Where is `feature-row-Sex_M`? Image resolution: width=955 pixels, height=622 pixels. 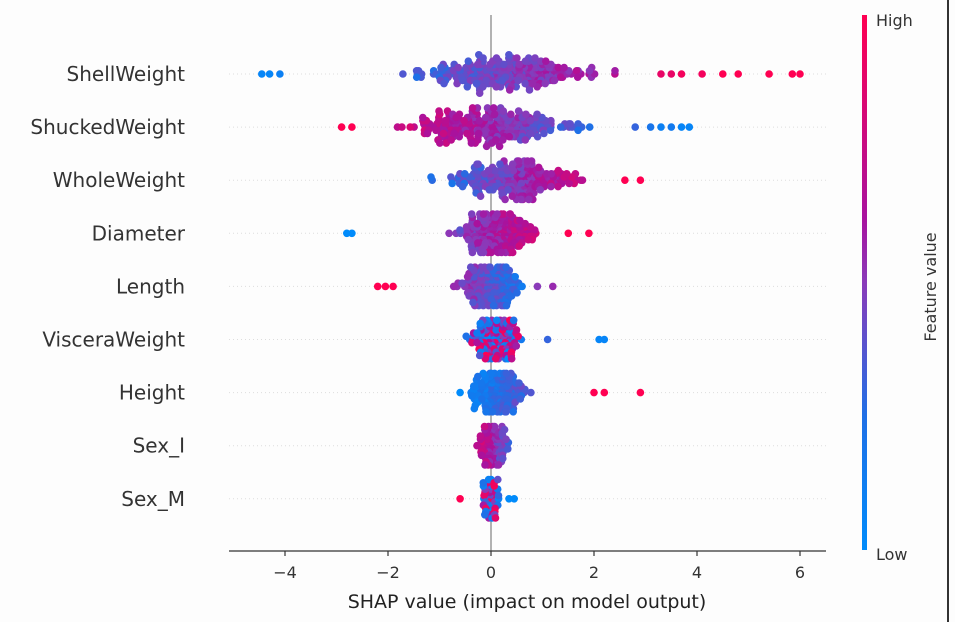
feature-row-Sex_M is located at coordinates (487, 498).